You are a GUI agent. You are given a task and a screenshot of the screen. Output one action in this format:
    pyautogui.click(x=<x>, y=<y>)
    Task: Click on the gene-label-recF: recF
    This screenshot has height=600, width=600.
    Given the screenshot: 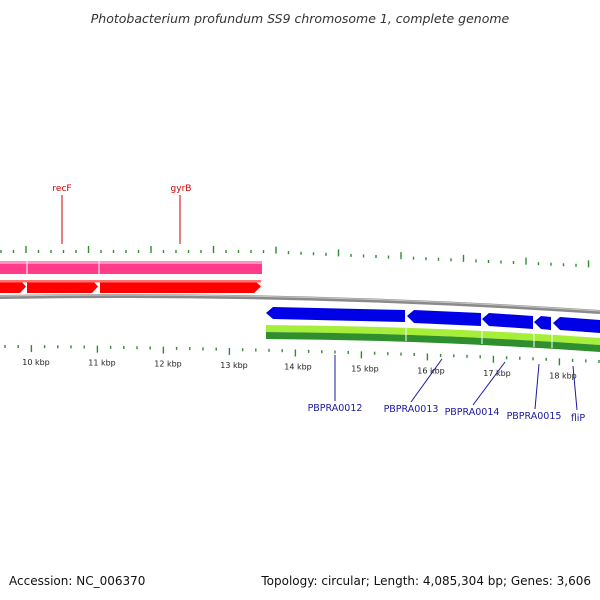 What is the action you would take?
    pyautogui.click(x=61, y=189)
    